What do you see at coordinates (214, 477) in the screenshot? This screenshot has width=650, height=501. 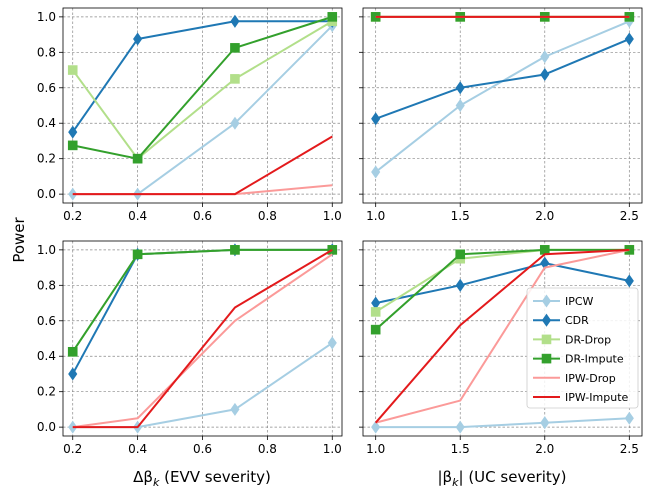 I see `x-axis-label-left-suffix: (EVV severity)` at bounding box center [214, 477].